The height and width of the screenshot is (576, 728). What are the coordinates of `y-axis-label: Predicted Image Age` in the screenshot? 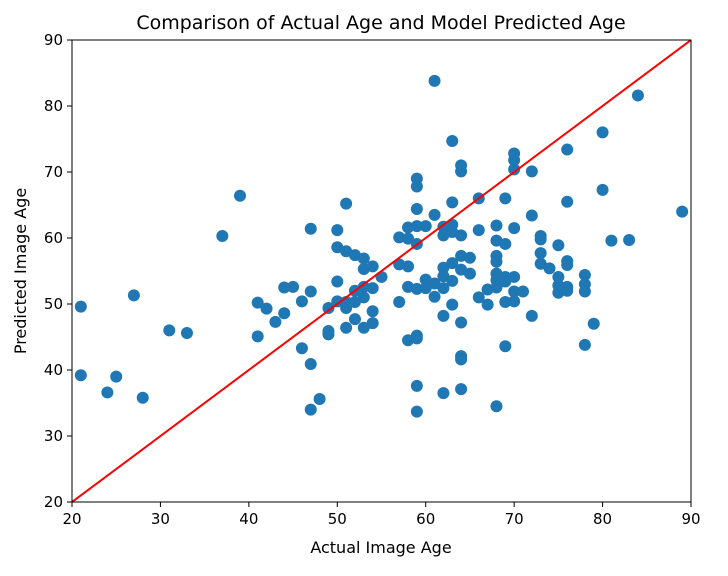 It's located at (20, 271).